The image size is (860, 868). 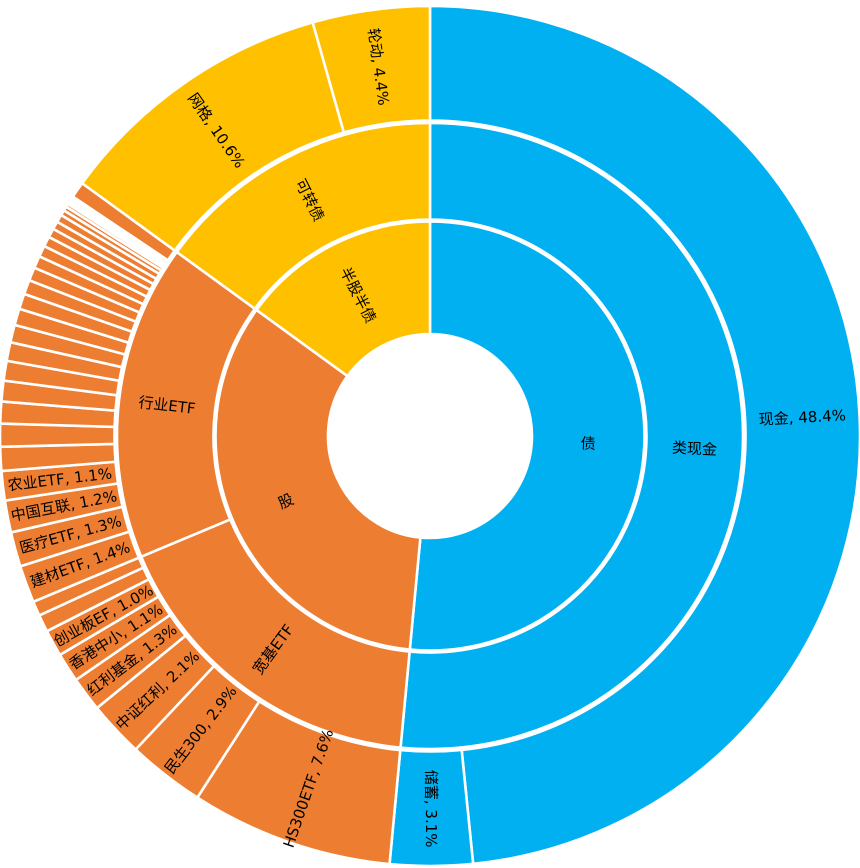 I want to click on slice-bond, so click(x=527, y=436).